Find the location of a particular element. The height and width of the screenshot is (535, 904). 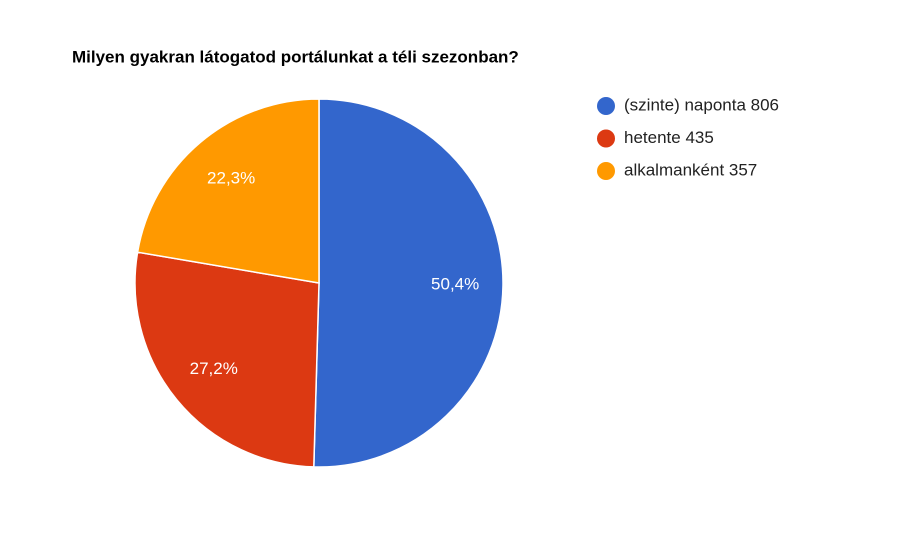

slice-label: 22,3% is located at coordinates (231, 177).